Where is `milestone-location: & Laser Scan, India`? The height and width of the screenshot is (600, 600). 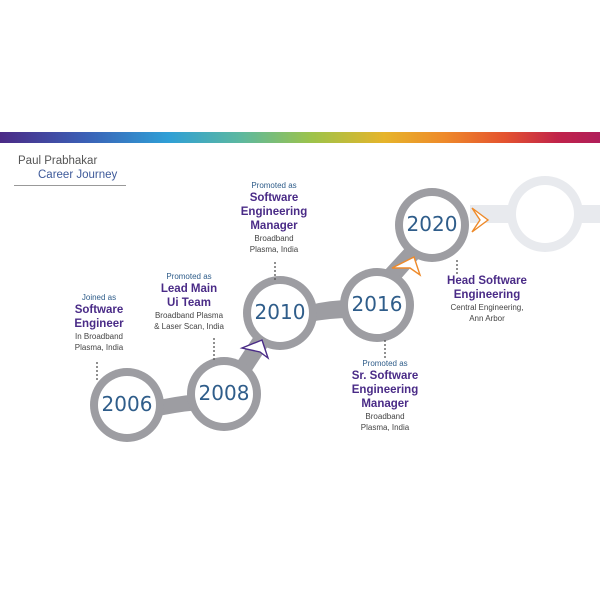 milestone-location: & Laser Scan, India is located at coordinates (189, 326).